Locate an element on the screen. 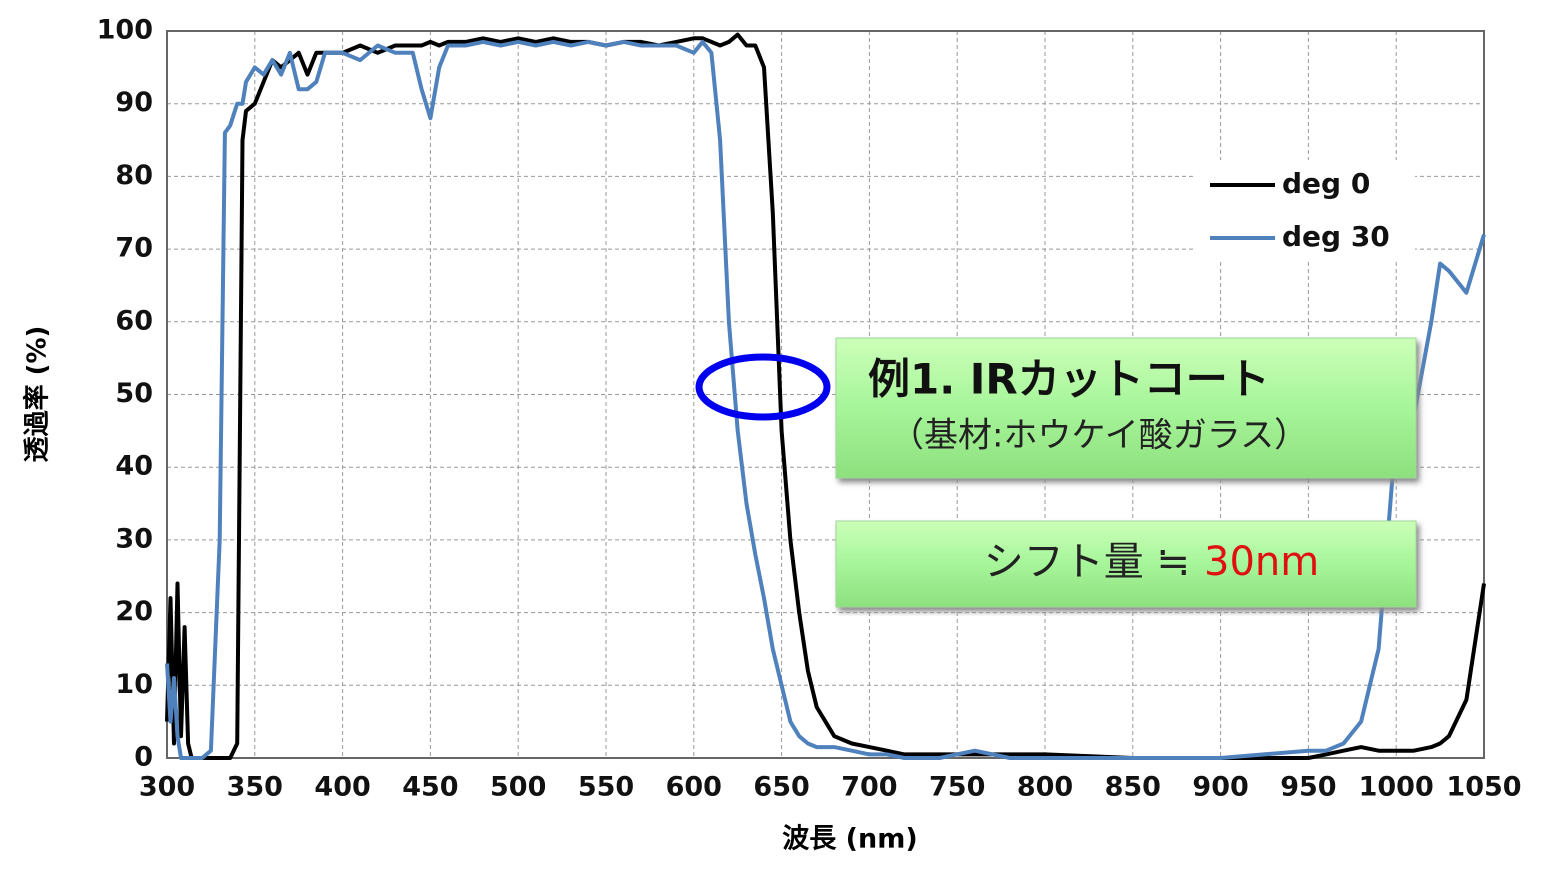 The width and height of the screenshot is (1552, 881). x-tick-label: 450 is located at coordinates (430, 787).